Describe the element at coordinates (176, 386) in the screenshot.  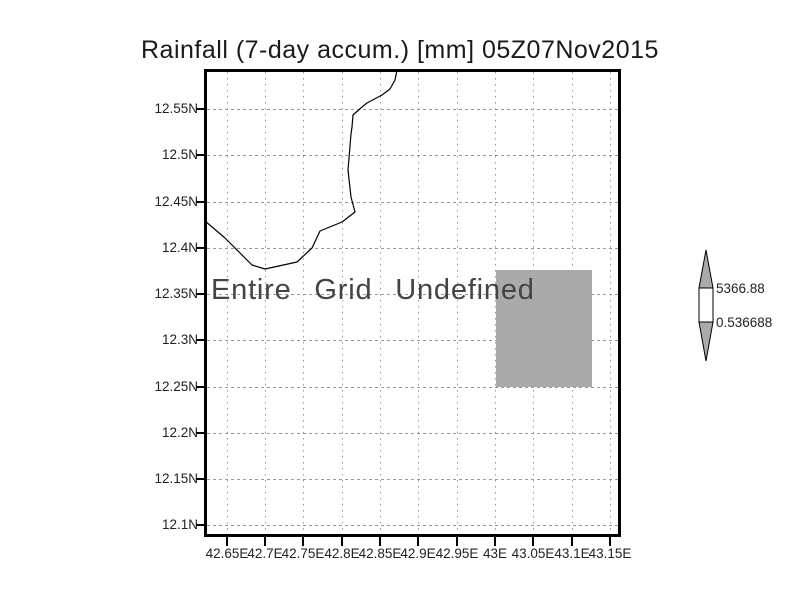
I see `y-tick-label: 12.25N` at that location.